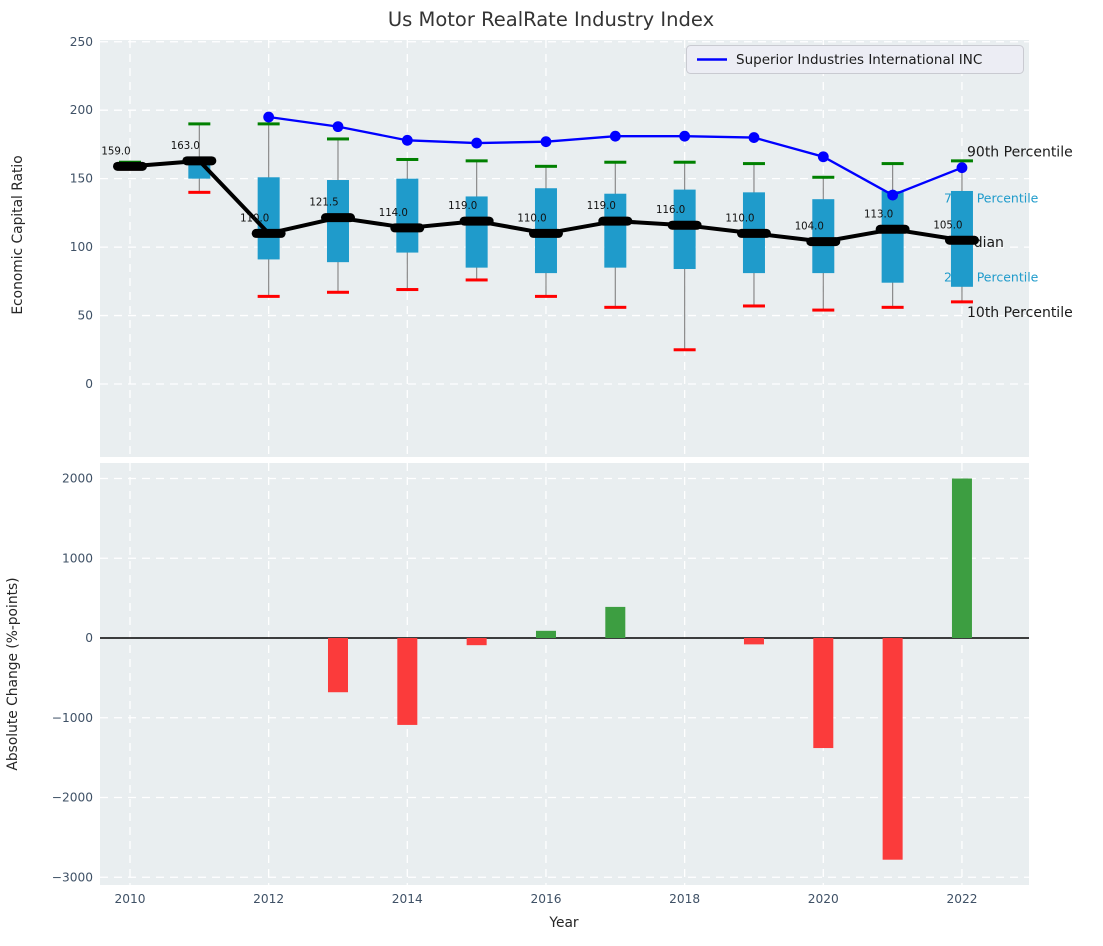  What do you see at coordinates (823, 899) in the screenshot?
I see `x-tick-2020: 2020` at bounding box center [823, 899].